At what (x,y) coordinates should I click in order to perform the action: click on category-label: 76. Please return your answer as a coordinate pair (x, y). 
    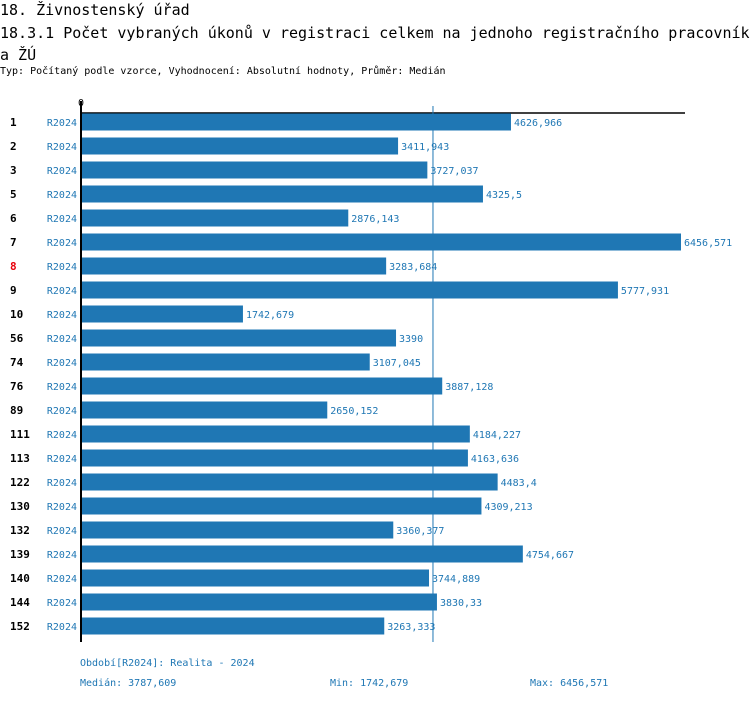
    Looking at the image, I should click on (17, 386).